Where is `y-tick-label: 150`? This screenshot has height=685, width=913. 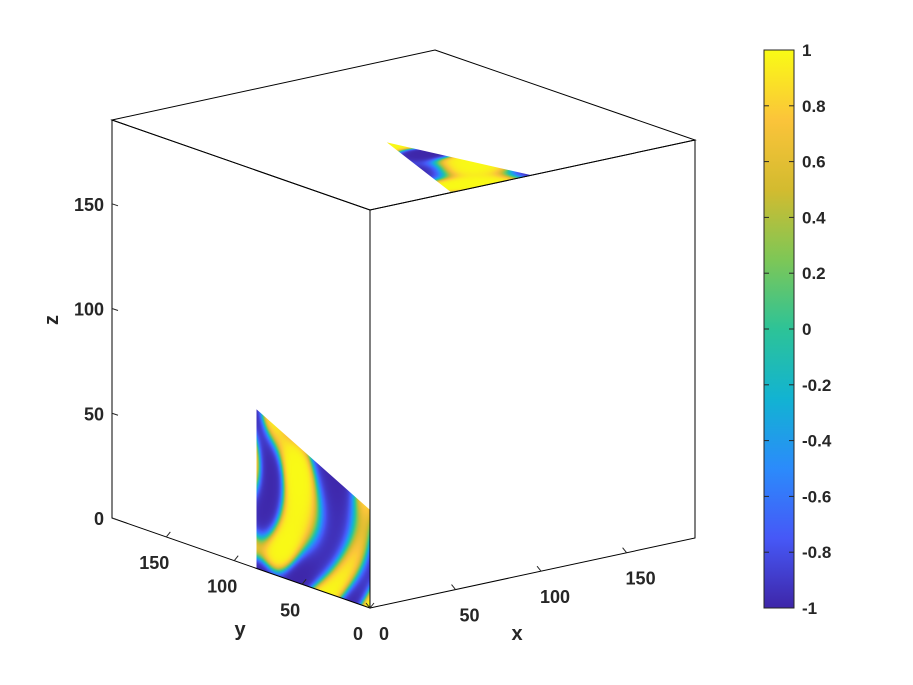
y-tick-label: 150 is located at coordinates (154, 563).